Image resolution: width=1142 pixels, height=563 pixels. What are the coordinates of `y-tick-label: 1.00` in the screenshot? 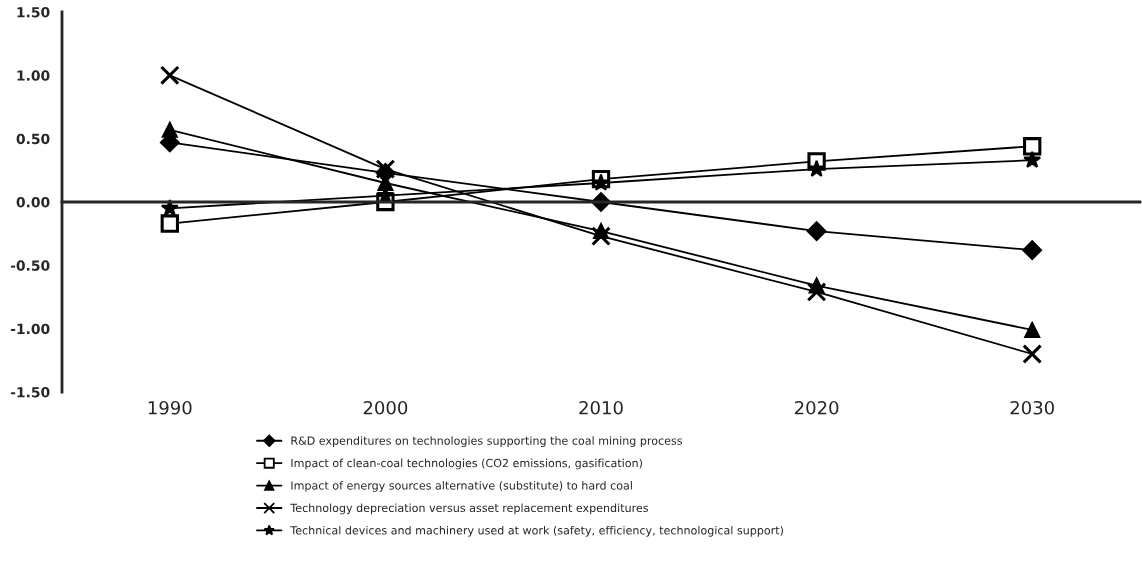 It's located at (33, 75).